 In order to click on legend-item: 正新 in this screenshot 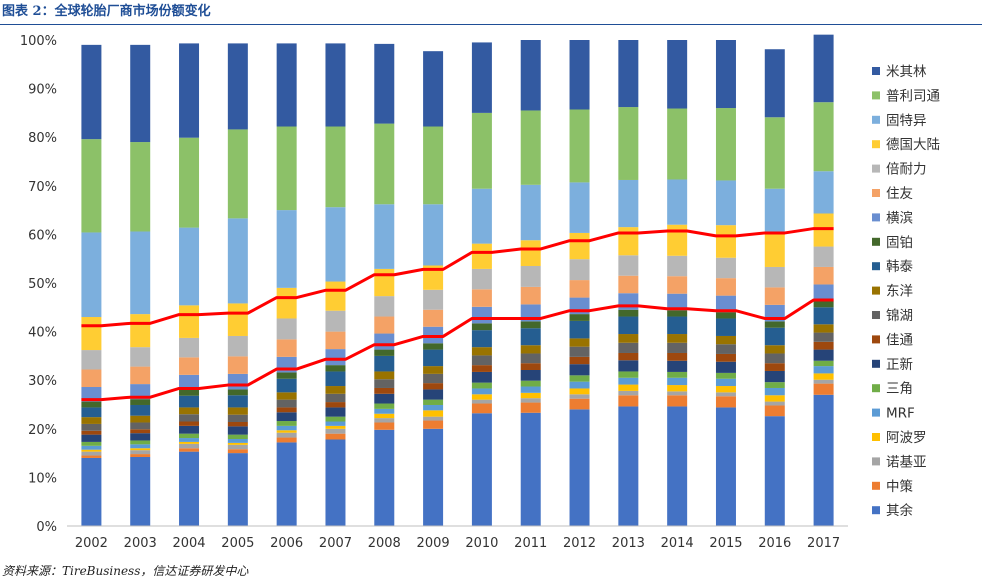, I will do `click(892, 365)`.